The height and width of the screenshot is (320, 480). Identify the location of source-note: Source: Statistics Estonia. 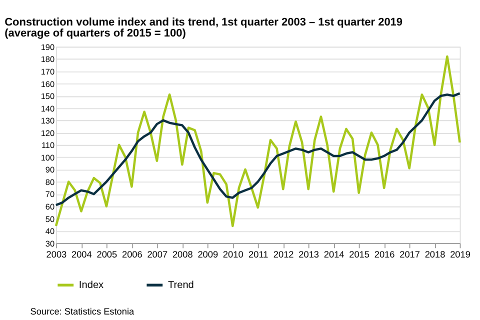
(83, 311).